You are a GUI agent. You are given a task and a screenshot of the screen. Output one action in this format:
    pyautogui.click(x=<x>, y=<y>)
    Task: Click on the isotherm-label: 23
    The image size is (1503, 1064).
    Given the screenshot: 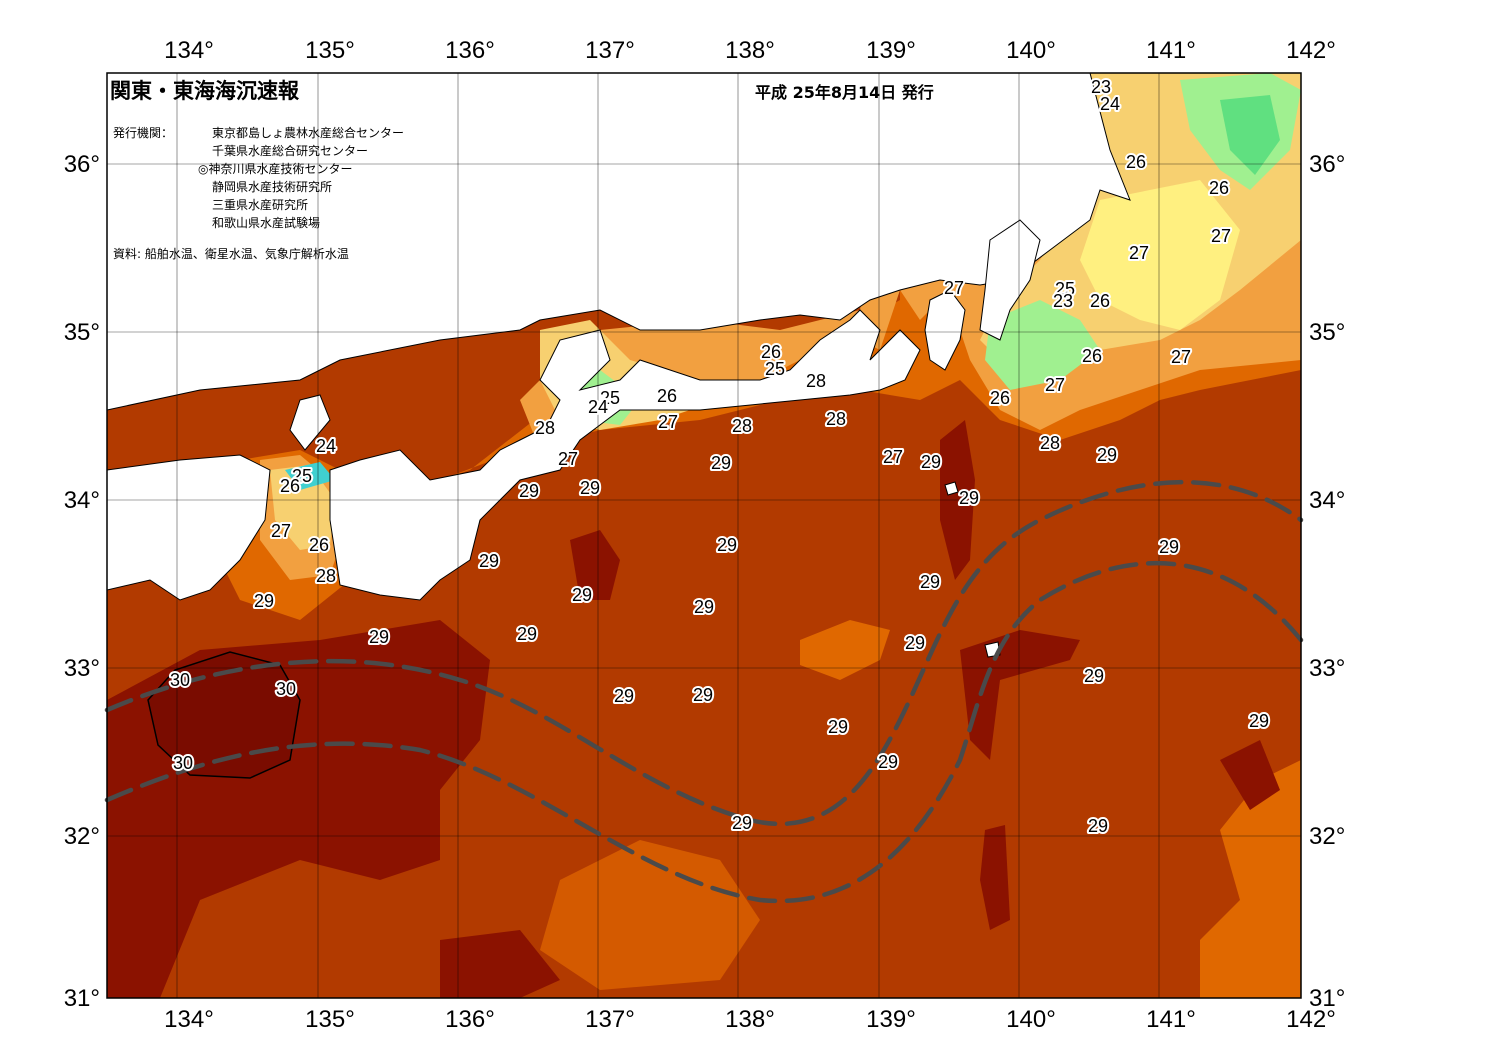 What is the action you would take?
    pyautogui.click(x=1063, y=301)
    